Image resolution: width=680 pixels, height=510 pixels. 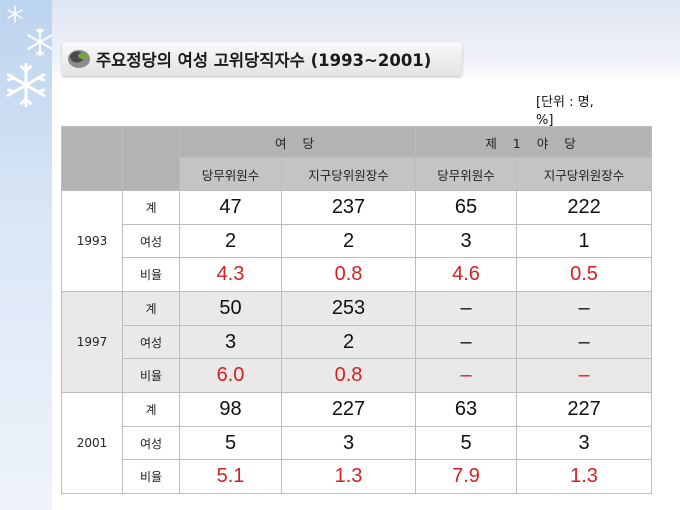 What do you see at coordinates (297, 142) in the screenshot?
I see `header-ruling-party: 여 당` at bounding box center [297, 142].